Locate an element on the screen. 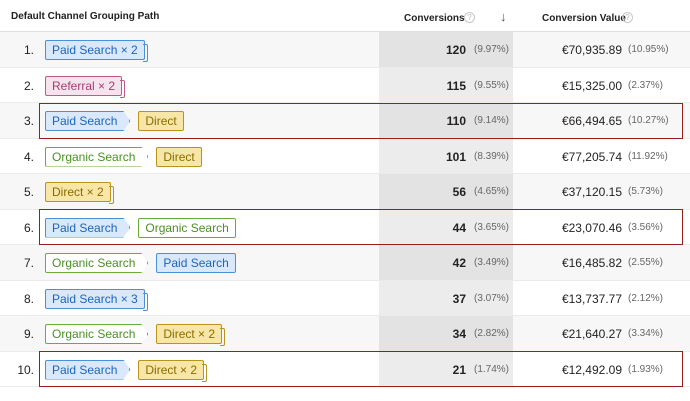 The height and width of the screenshot is (401, 690). conversions-value: 21 is located at coordinates (459, 369).